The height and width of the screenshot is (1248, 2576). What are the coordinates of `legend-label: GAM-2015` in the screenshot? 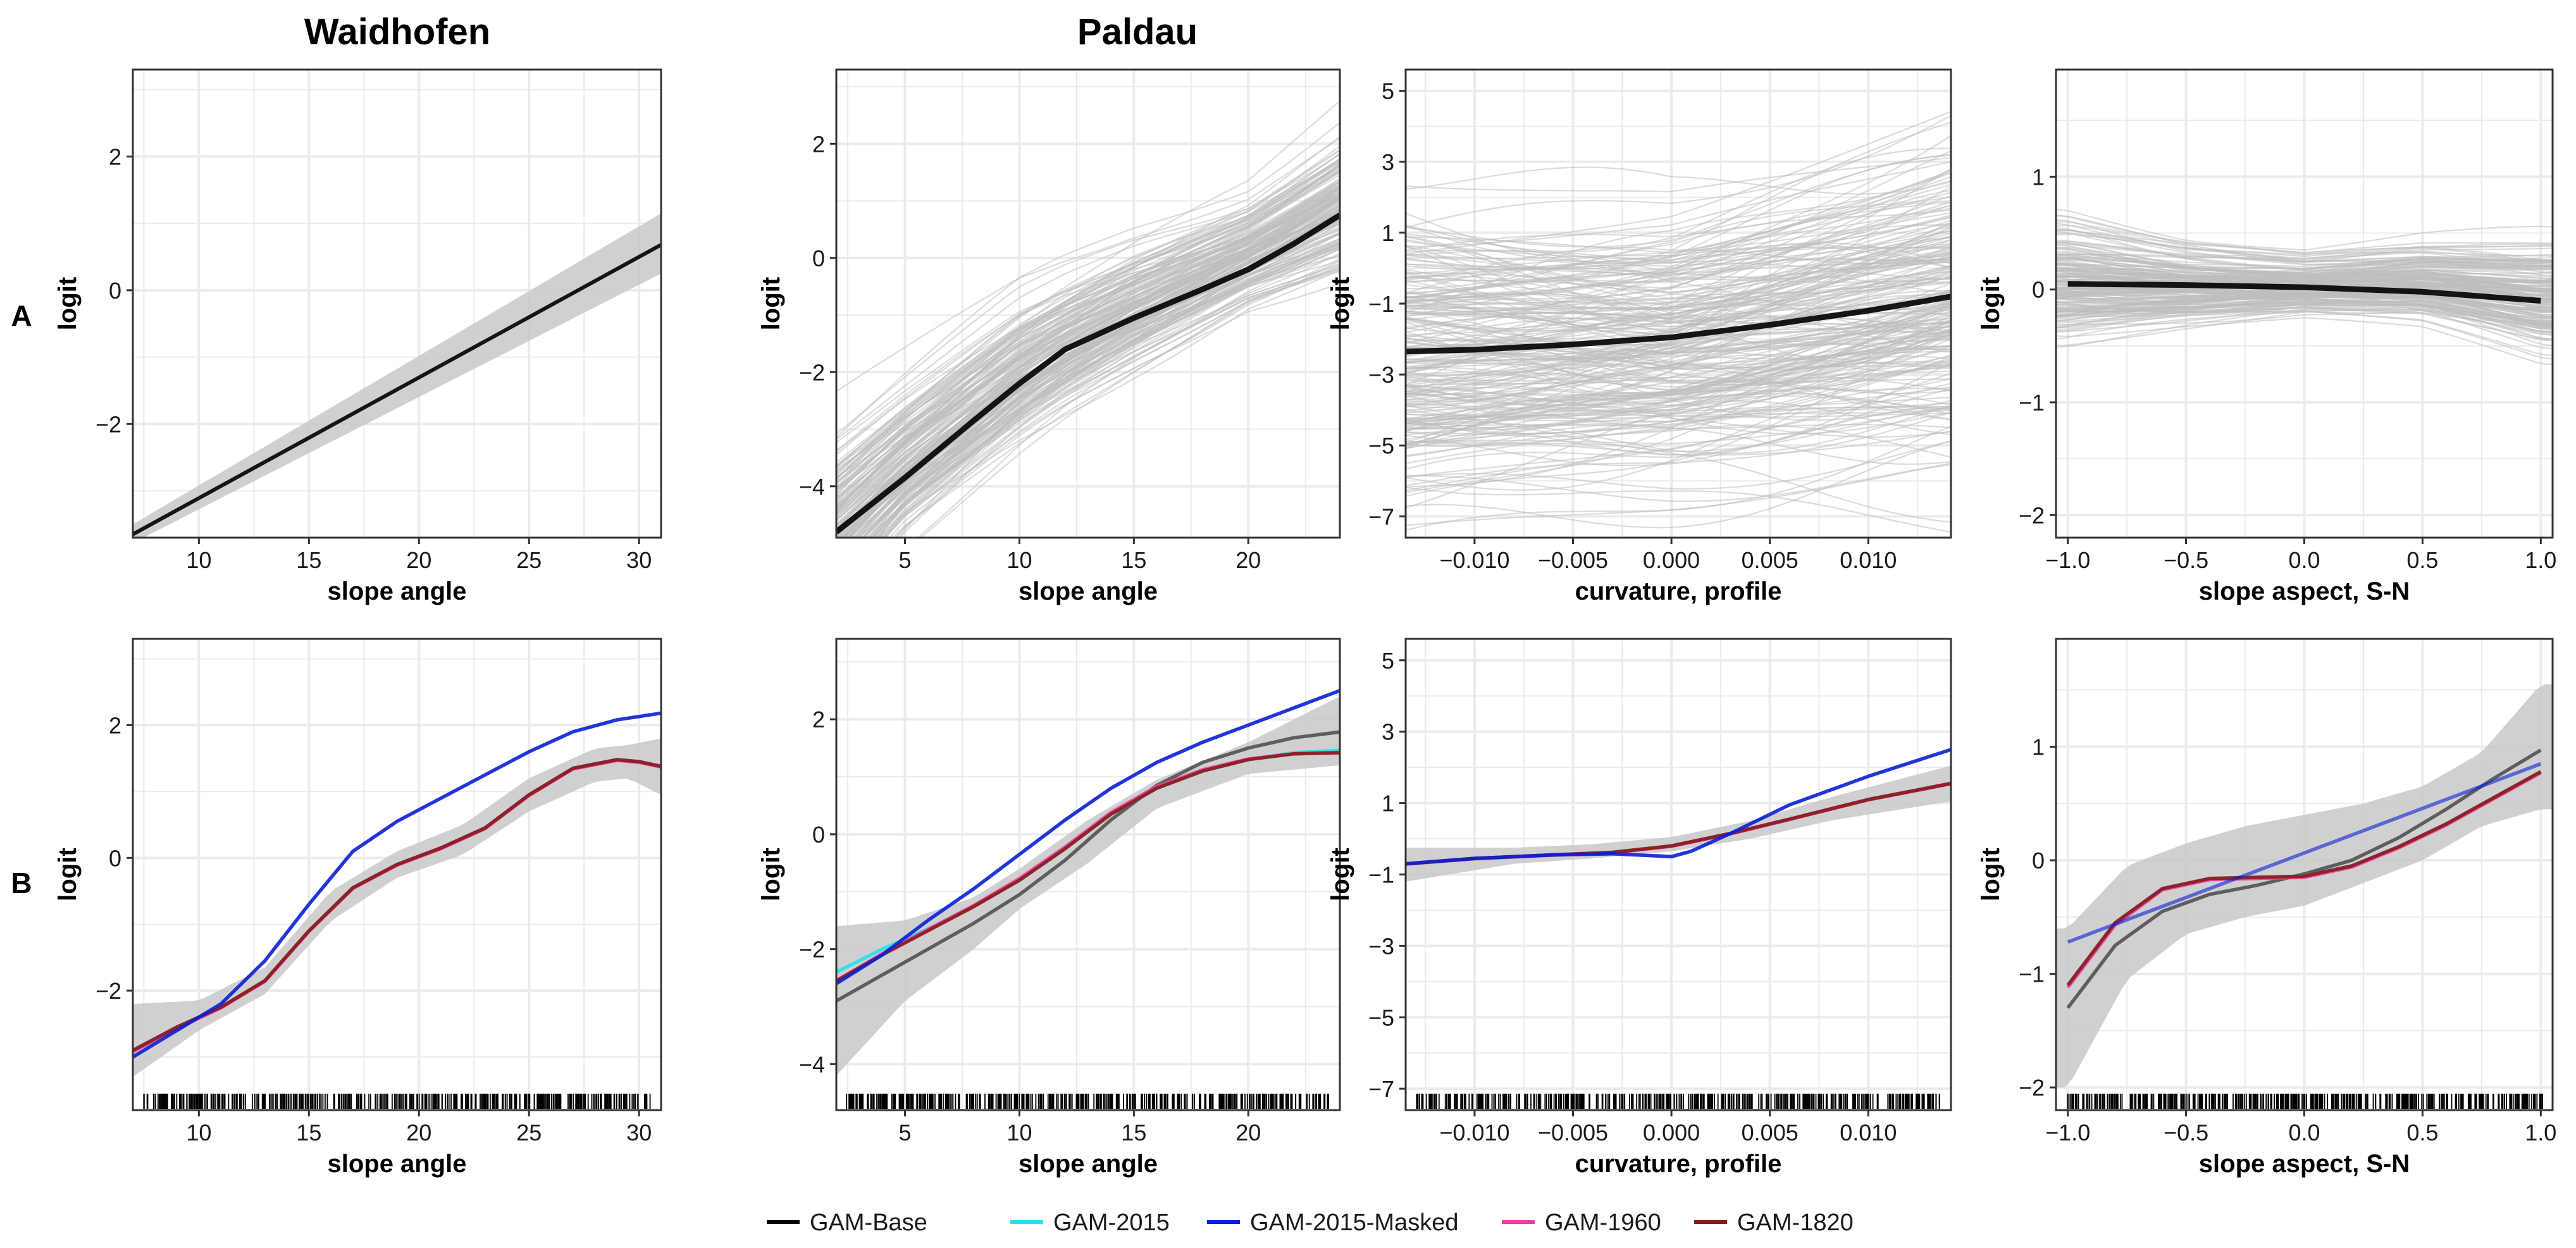 It's located at (1111, 1222).